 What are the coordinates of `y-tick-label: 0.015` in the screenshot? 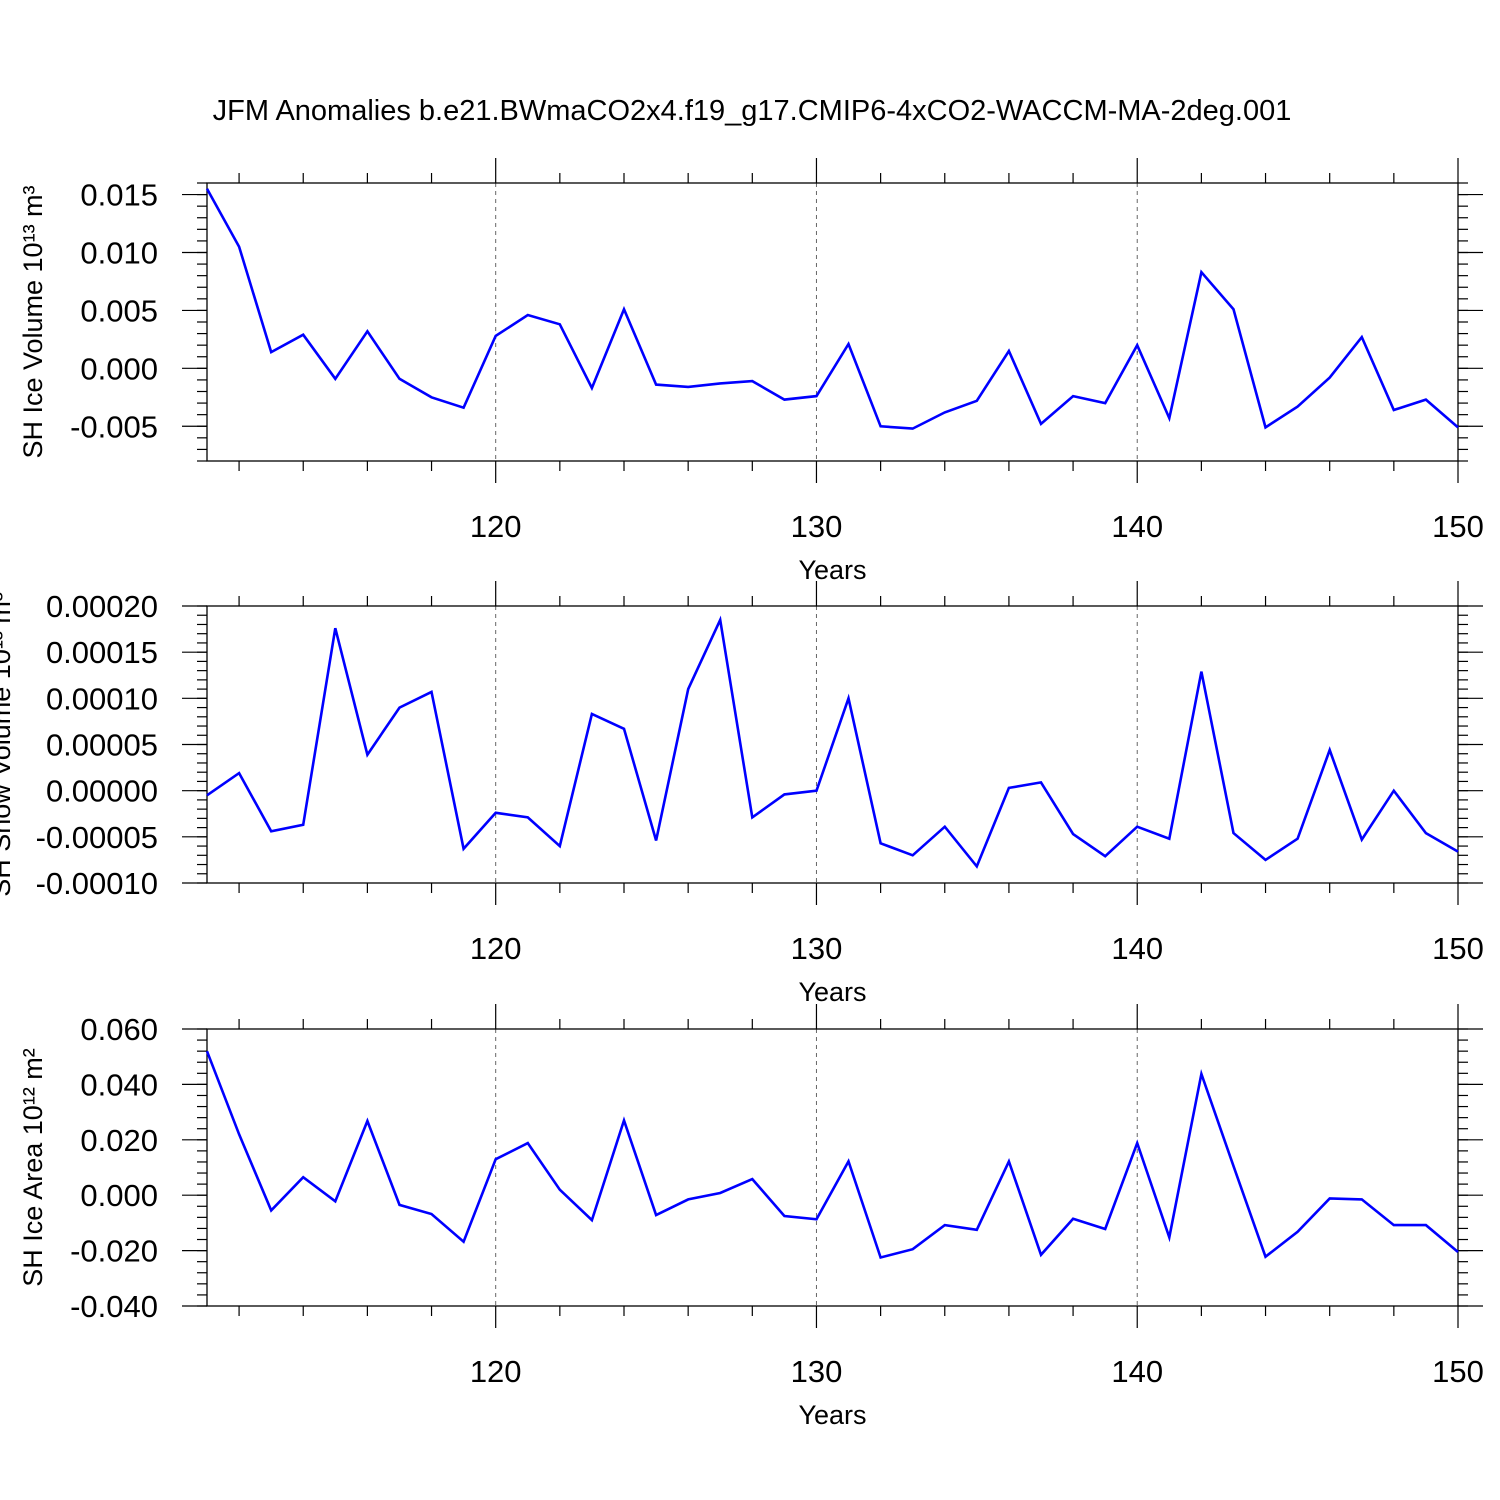 It's located at (119, 195).